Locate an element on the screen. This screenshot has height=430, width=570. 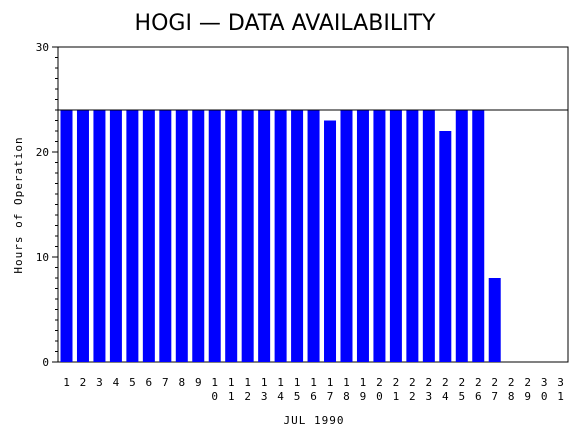
chart-title: HOGI — DATA AVAILABILITY is located at coordinates (285, 23).